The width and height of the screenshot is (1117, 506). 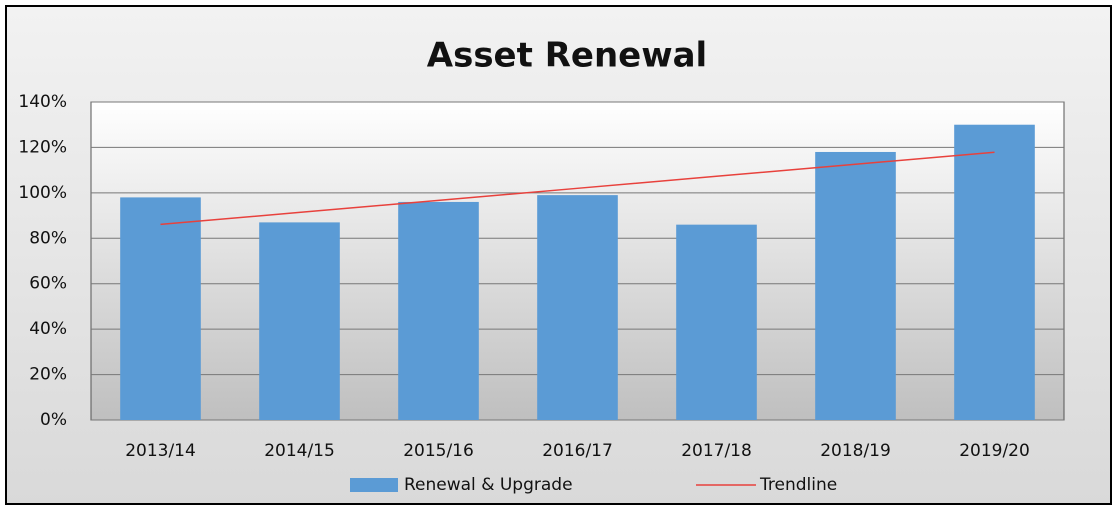 I want to click on y-tick-label: 60%, so click(x=48, y=284).